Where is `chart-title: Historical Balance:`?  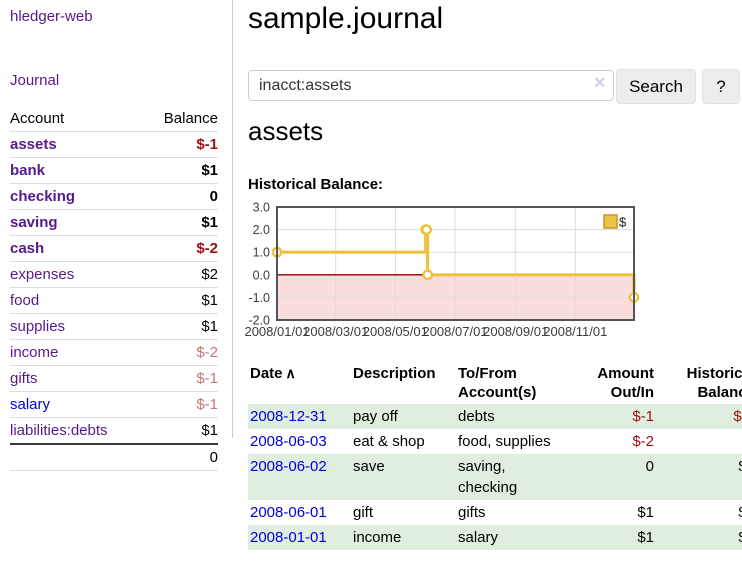
chart-title: Historical Balance: is located at coordinates (316, 184).